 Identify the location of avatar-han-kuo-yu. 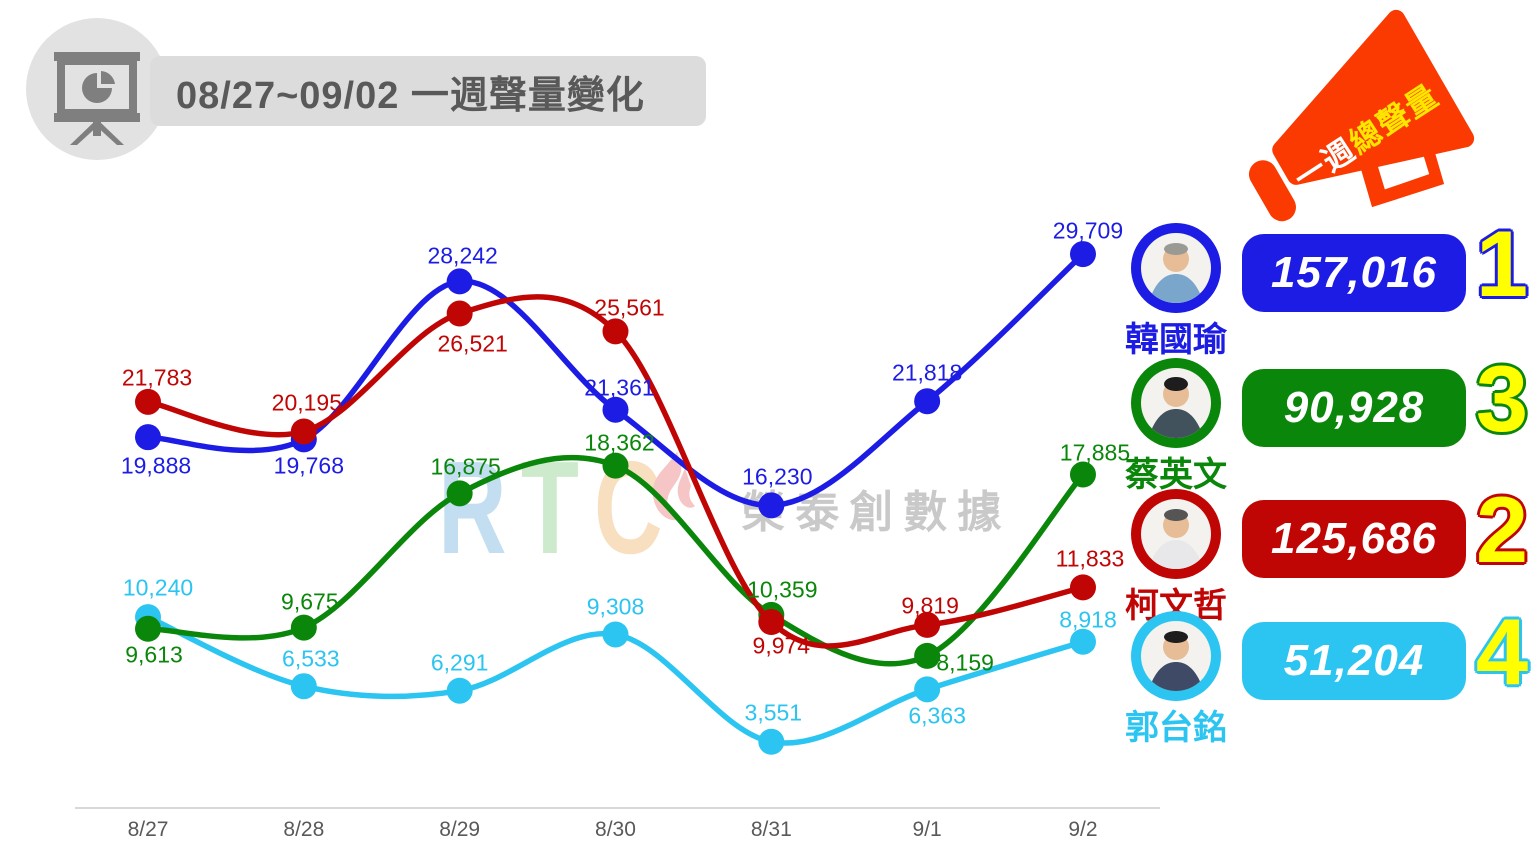
(1176, 268).